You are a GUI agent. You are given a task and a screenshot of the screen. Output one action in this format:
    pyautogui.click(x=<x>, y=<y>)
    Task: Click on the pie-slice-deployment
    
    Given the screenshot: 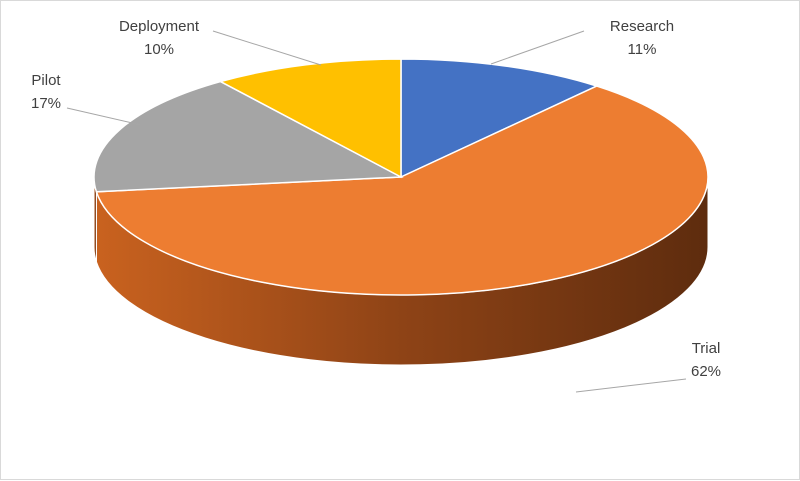 What is the action you would take?
    pyautogui.click(x=310, y=118)
    